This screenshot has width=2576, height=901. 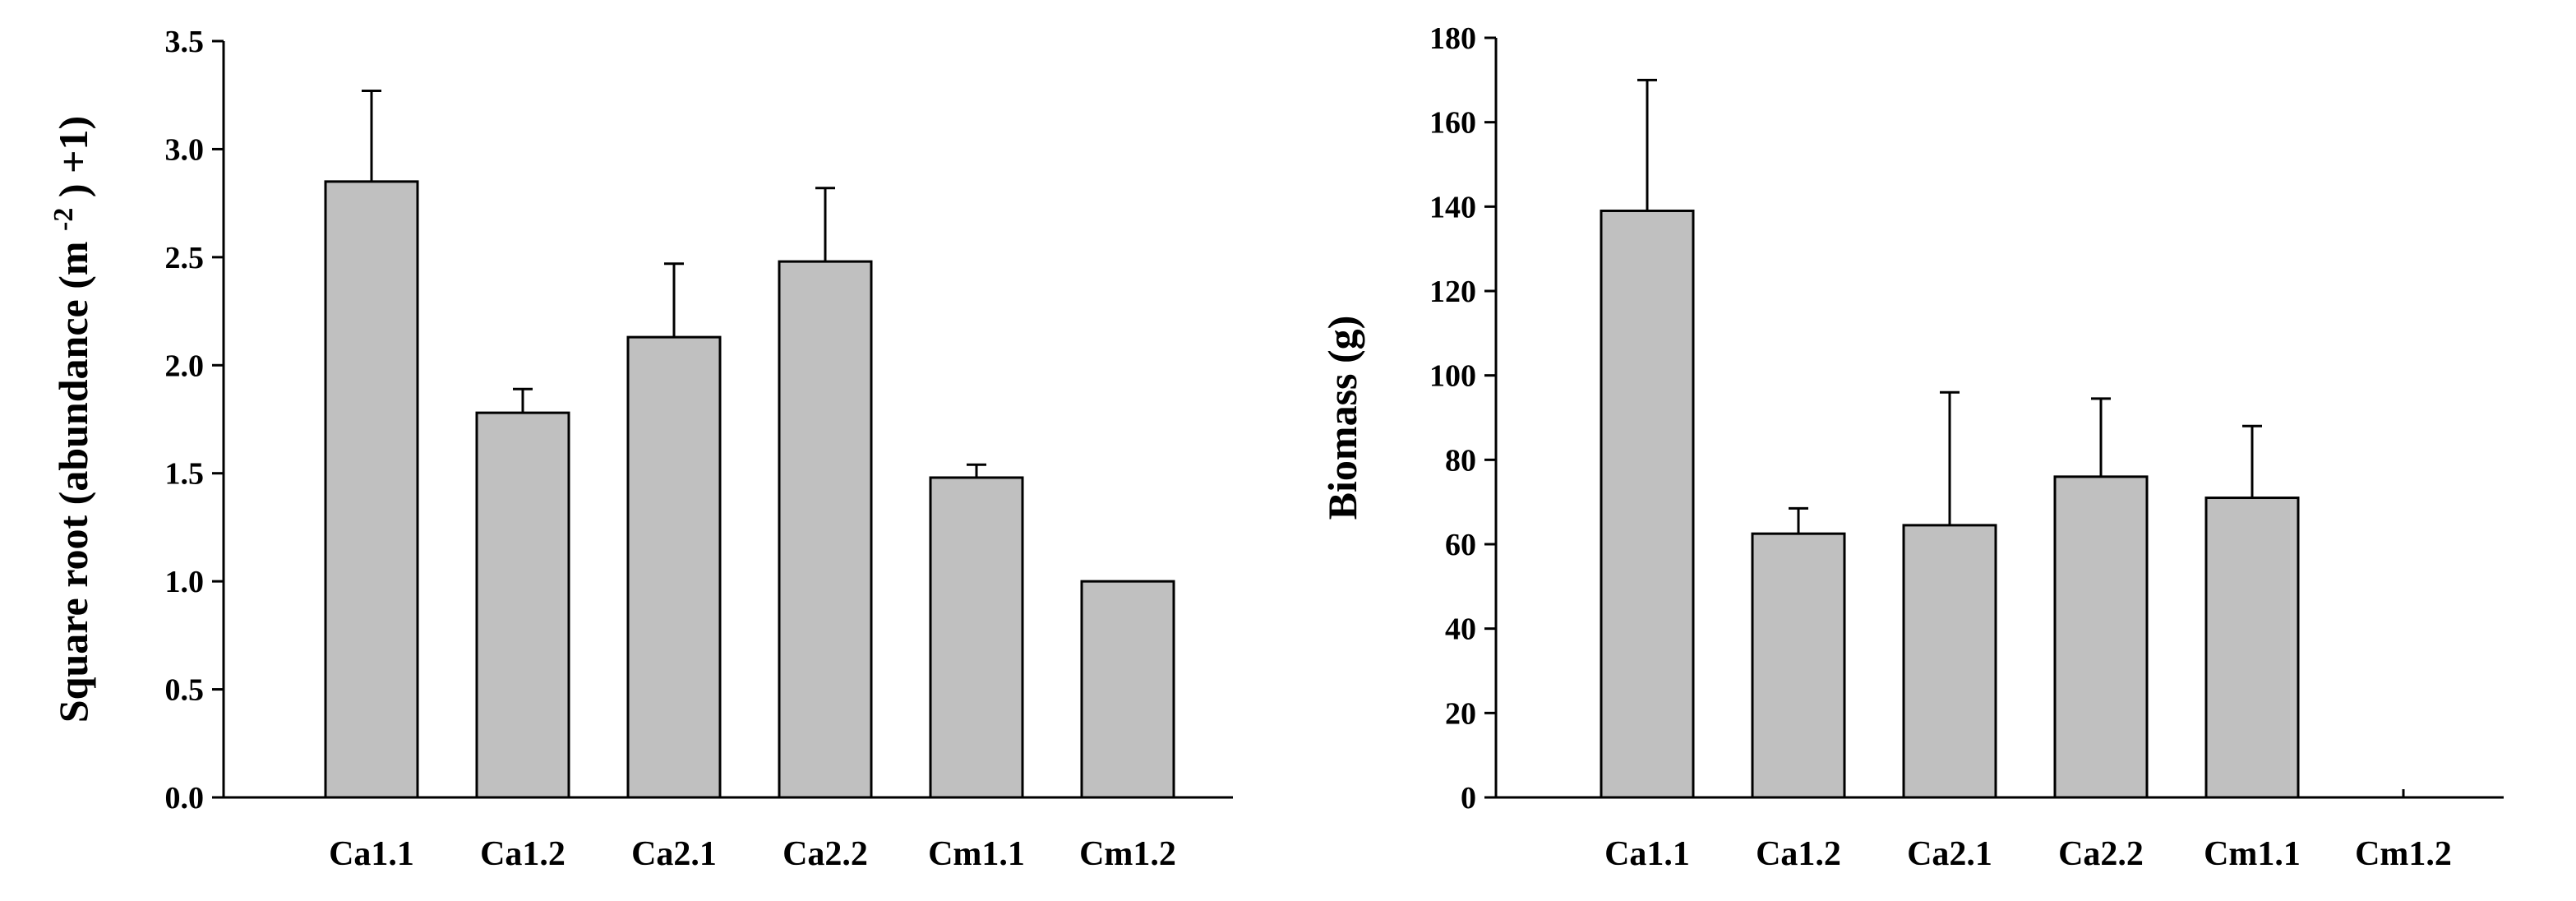 I want to click on y-tick-label: 1.5, so click(x=185, y=475).